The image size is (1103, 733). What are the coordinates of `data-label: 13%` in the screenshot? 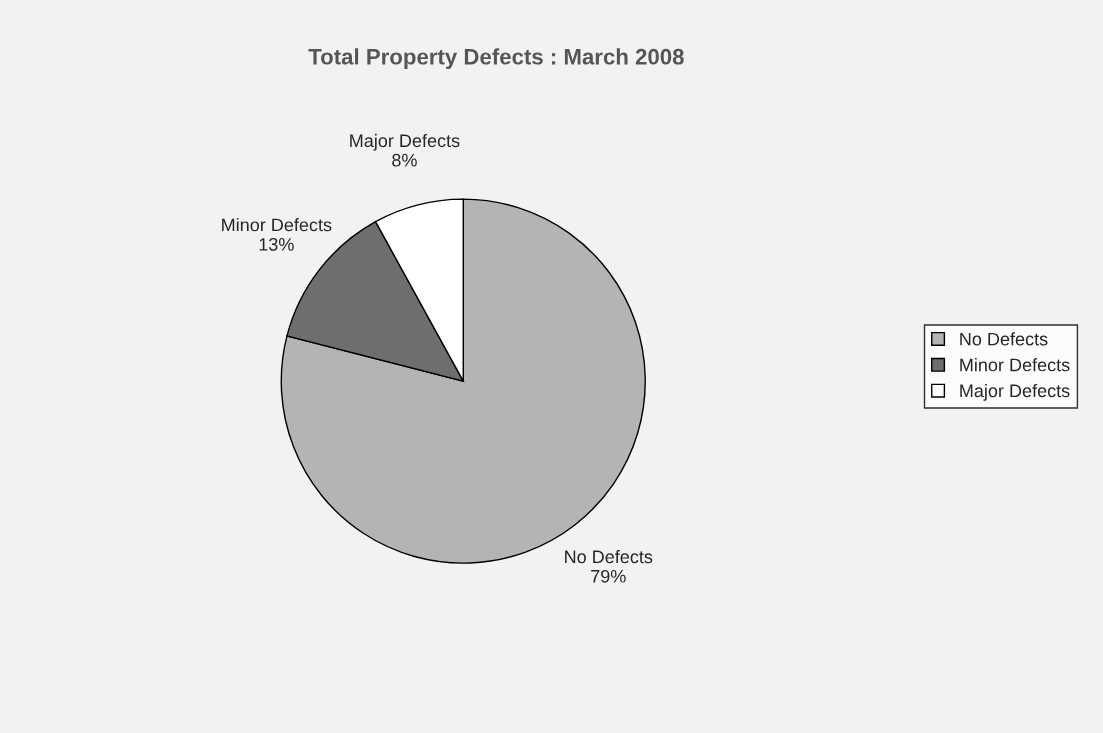 It's located at (276, 244).